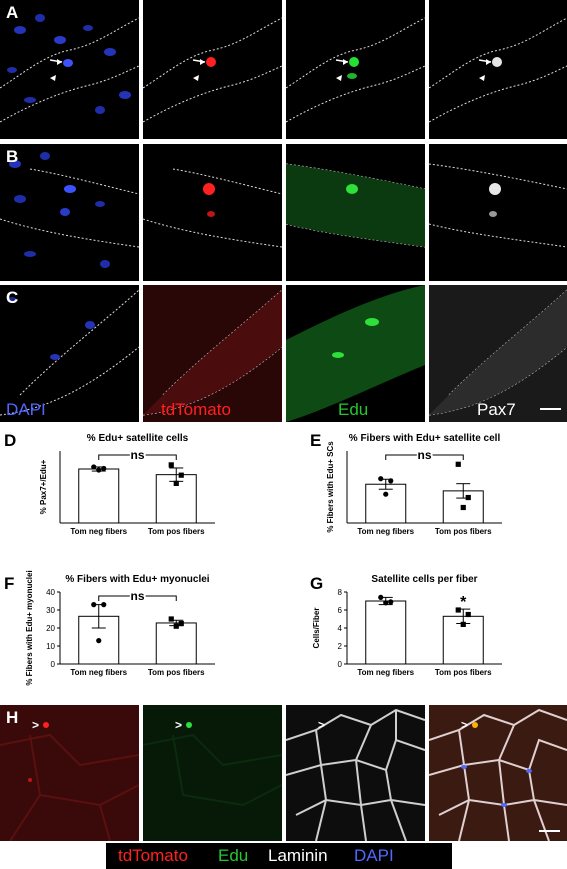 This screenshot has height=869, width=567. Describe the element at coordinates (424, 579) in the screenshot. I see `chart-g-title: Satellite cells per fiber` at that location.